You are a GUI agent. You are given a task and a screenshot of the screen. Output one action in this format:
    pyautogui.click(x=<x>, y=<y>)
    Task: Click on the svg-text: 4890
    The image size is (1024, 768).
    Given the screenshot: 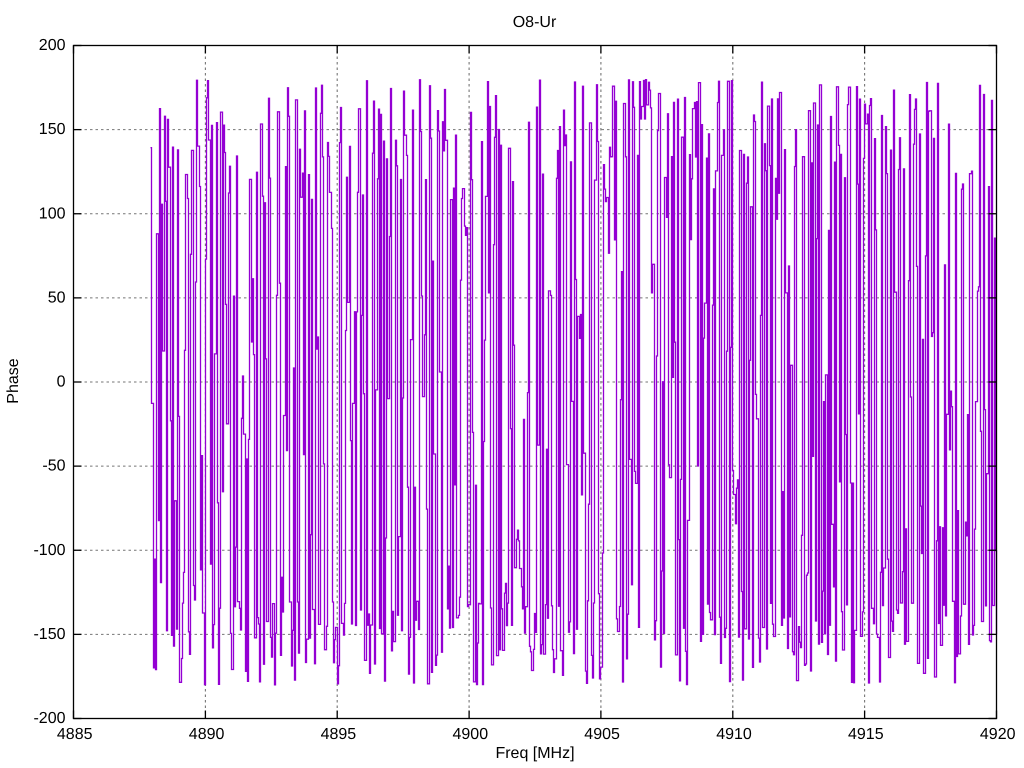 What is the action you would take?
    pyautogui.click(x=207, y=734)
    